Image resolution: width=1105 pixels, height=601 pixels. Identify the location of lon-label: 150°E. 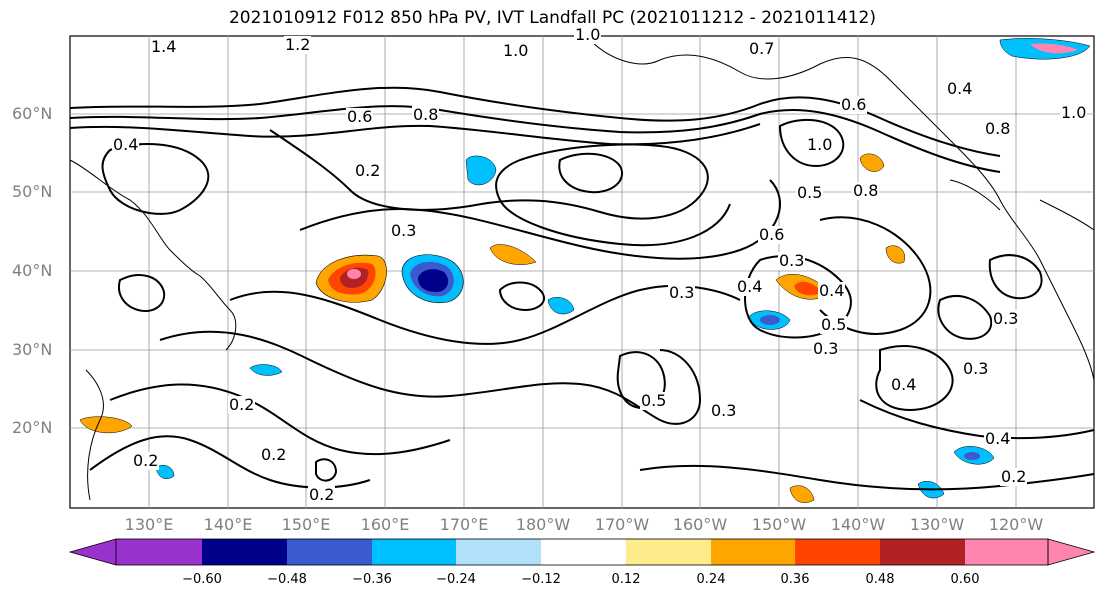
(306, 524).